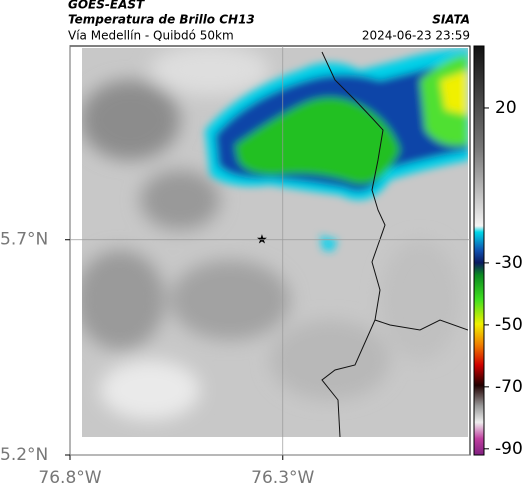 The image size is (526, 491). Describe the element at coordinates (509, 325) in the screenshot. I see `colorbar-tick-label: -50` at that location.